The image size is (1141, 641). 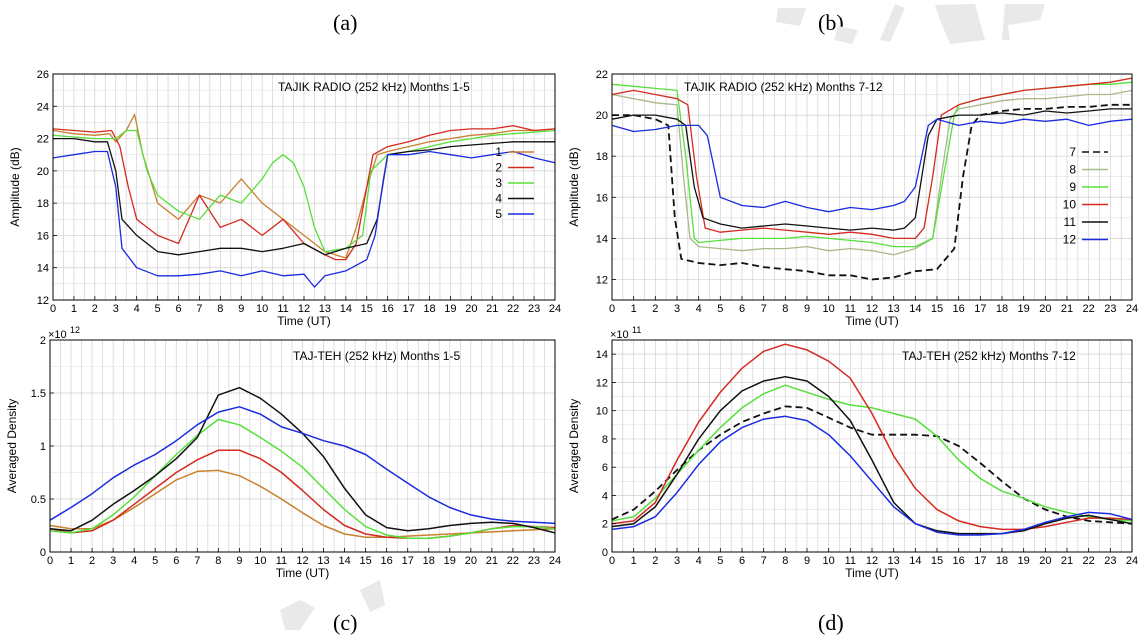 I want to click on legend-entry-label: 3, so click(x=498, y=183).